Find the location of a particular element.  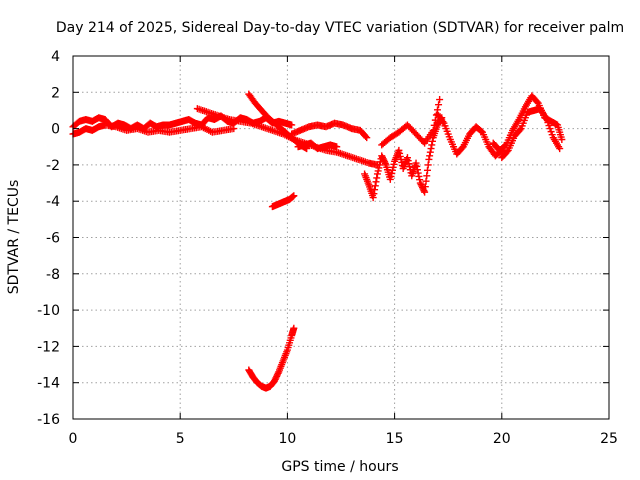

series-deep-arc-8-10h is located at coordinates (271, 358).